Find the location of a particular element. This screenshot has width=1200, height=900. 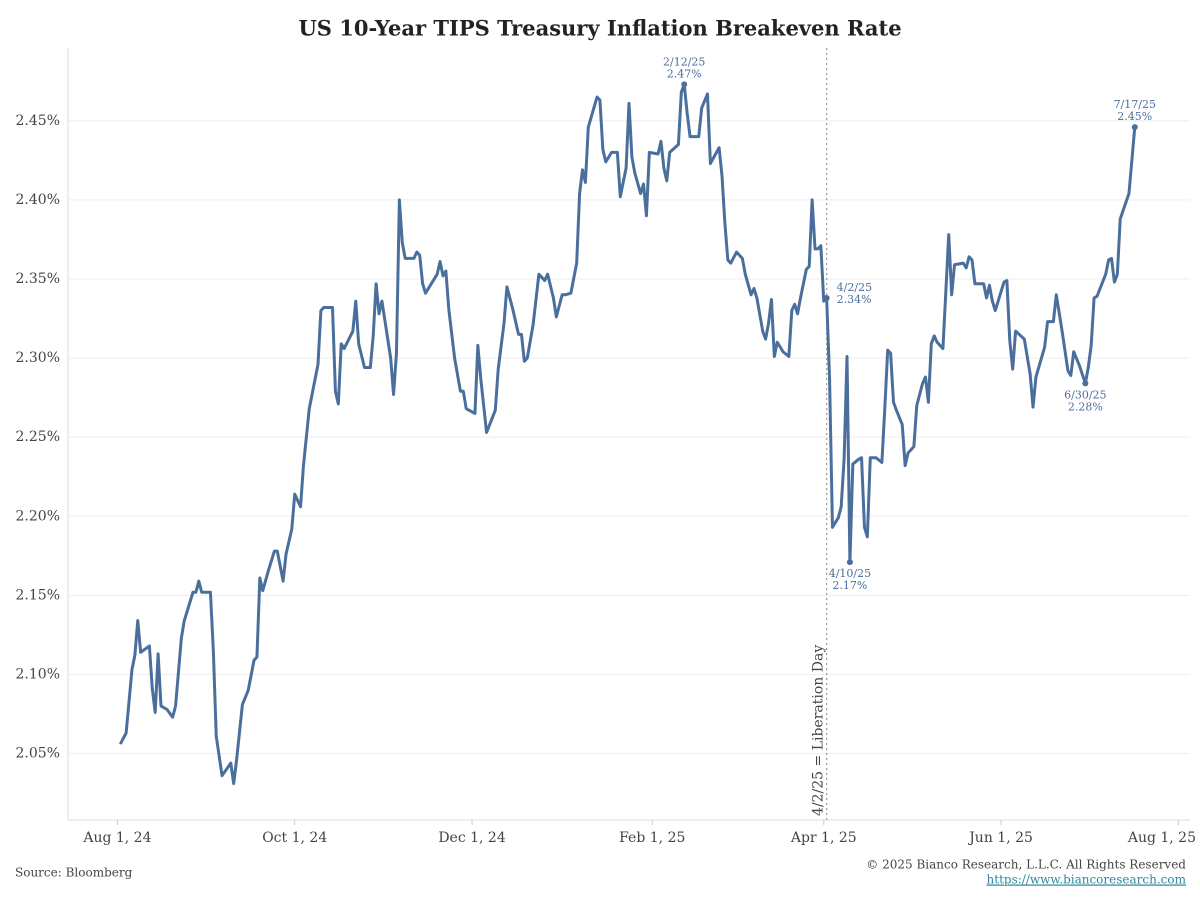

source: Source: Bloomberg is located at coordinates (74, 873).